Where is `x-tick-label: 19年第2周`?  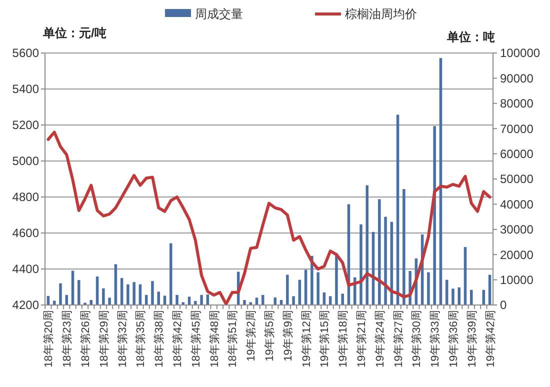 x-tick-label: 19年第2周 is located at coordinates (252, 336).